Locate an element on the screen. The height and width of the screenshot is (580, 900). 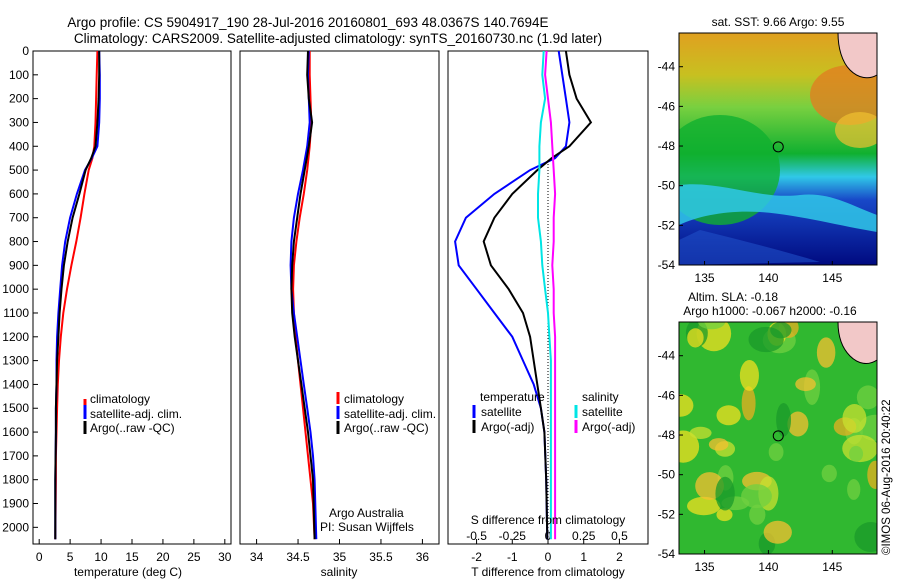
difference-series is located at coordinates (523, 295).